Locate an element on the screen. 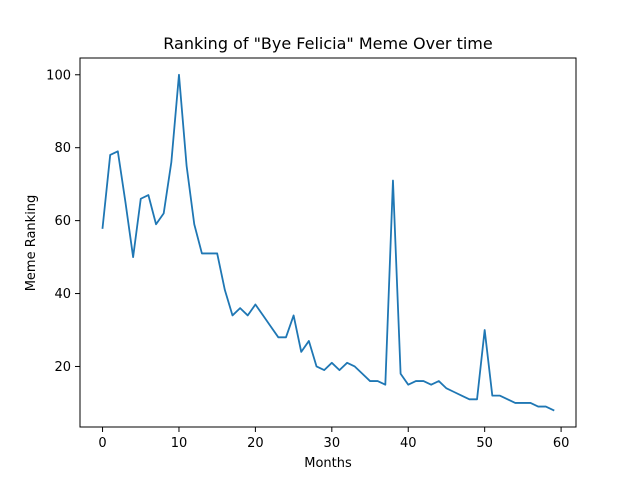 The image size is (640, 480). y-tick-label: 60 is located at coordinates (62, 221).